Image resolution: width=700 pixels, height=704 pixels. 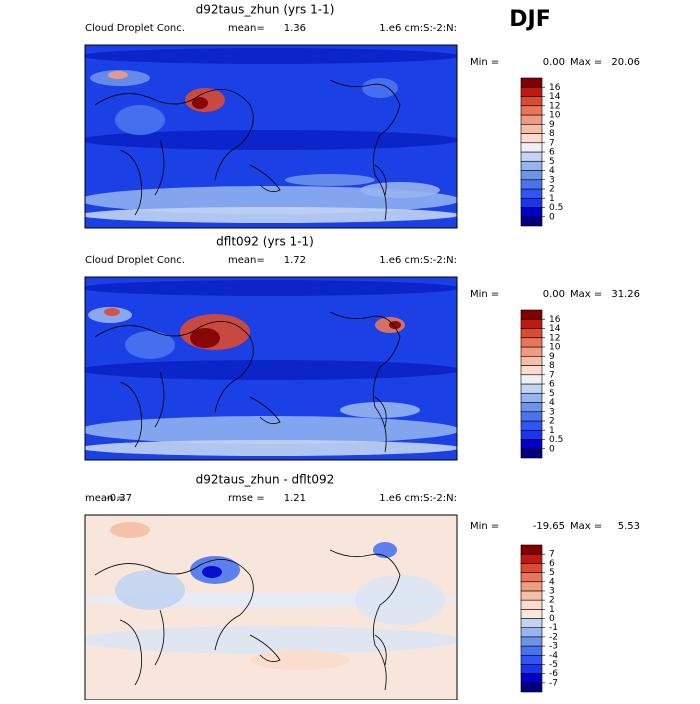 What do you see at coordinates (529, 19) in the screenshot?
I see `season-title: DJF` at bounding box center [529, 19].